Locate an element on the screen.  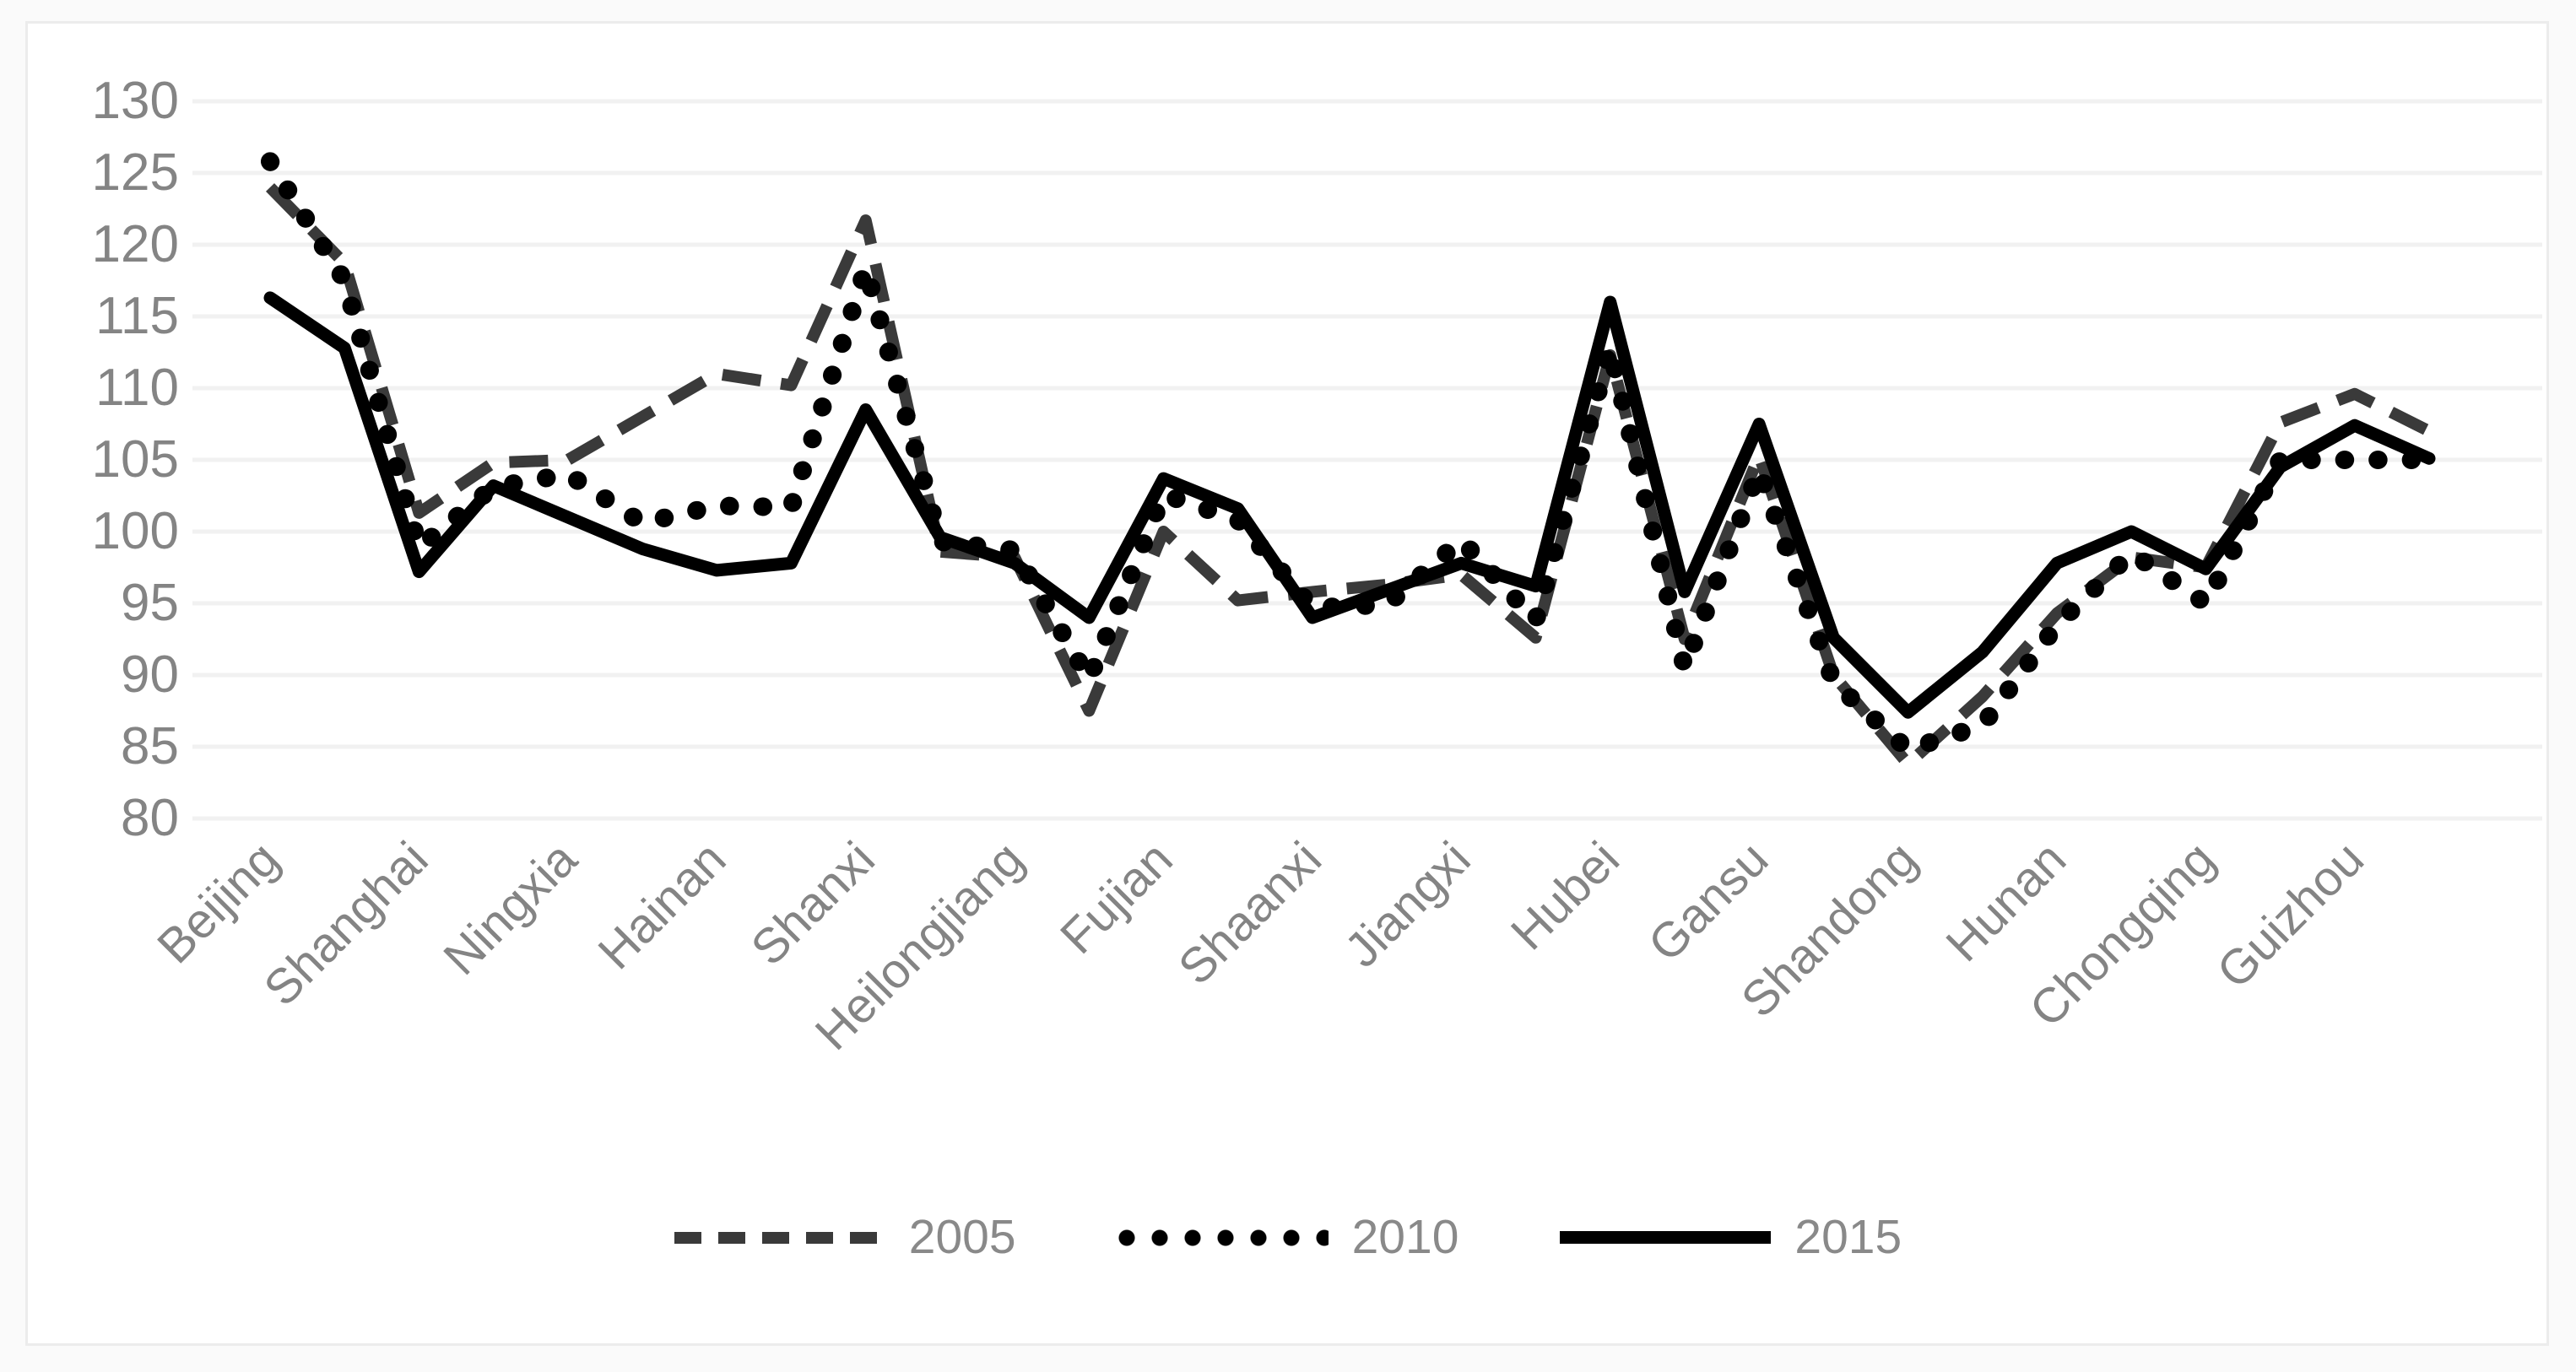
x-tick-label-shanghai: Shanghai is located at coordinates (345, 924).